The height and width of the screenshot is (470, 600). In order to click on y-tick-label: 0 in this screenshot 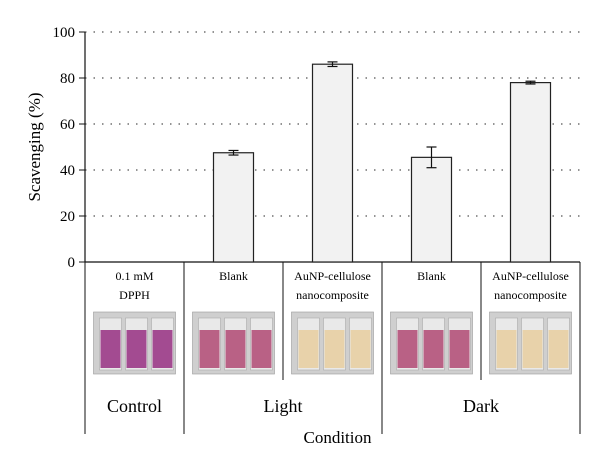, I will do `click(72, 263)`.